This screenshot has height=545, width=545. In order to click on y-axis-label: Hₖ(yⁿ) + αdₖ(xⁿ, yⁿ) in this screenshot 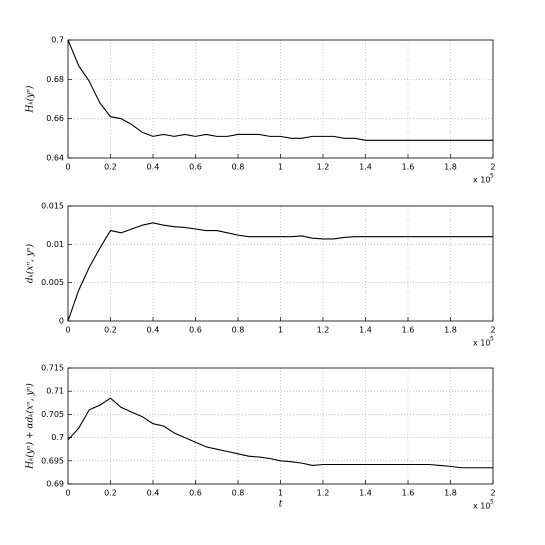, I will do `click(30, 426)`.